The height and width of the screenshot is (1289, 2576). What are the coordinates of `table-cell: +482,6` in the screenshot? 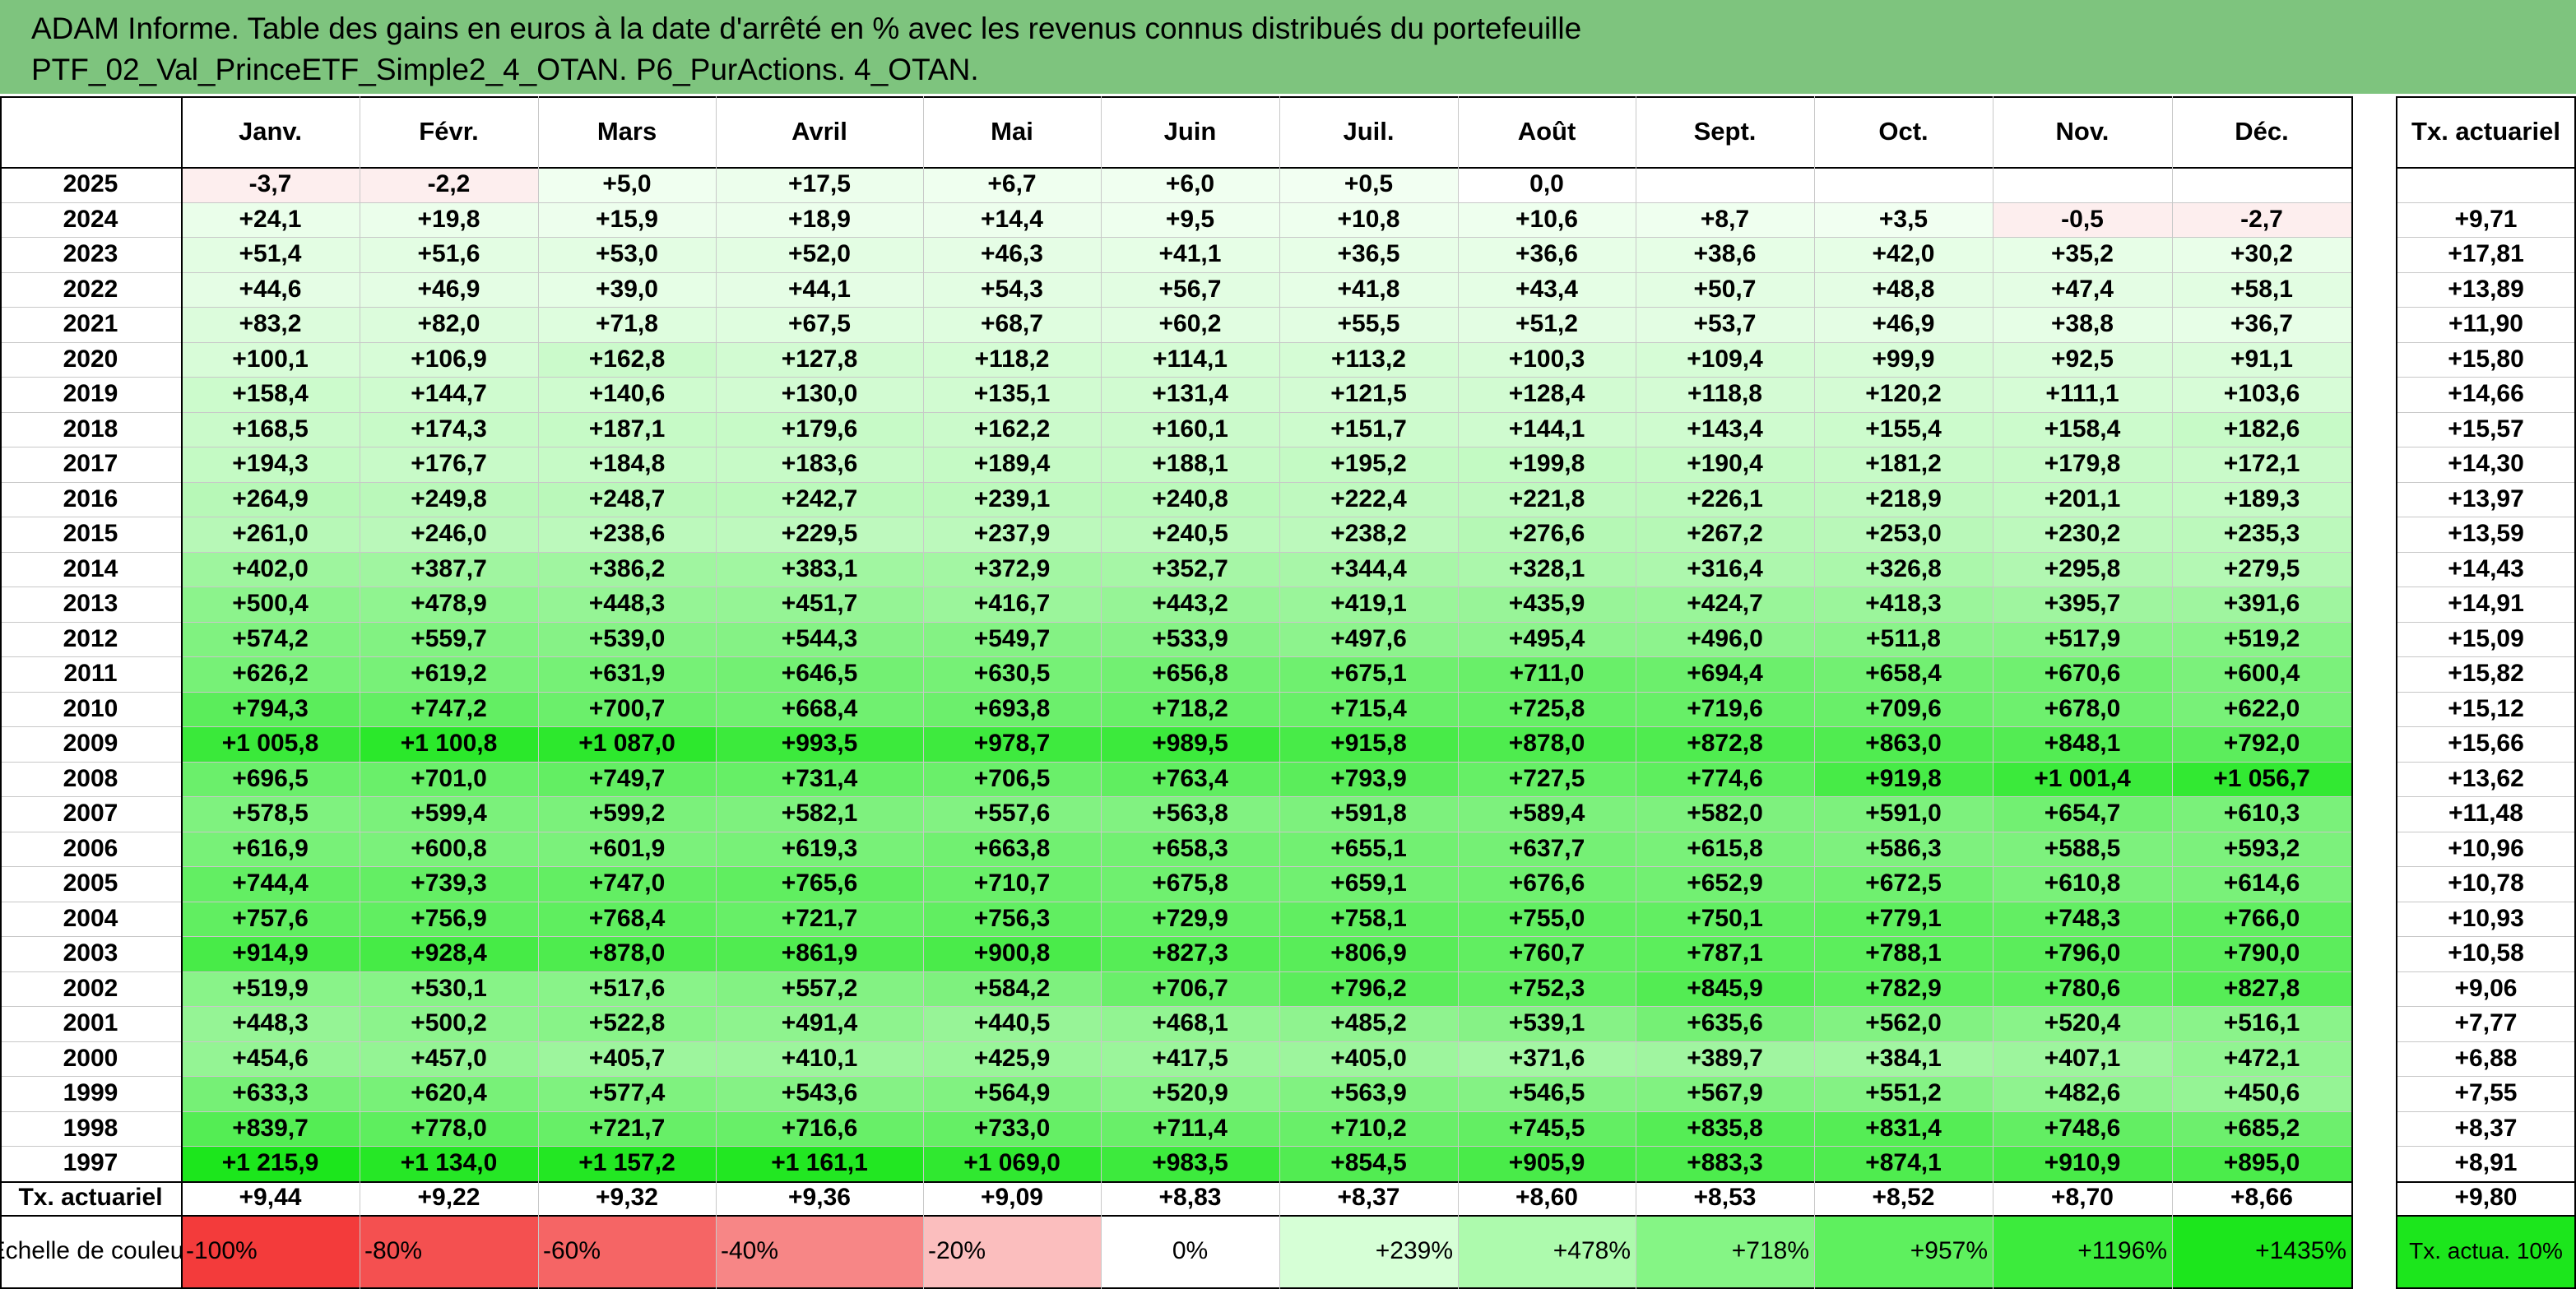 It's located at (2082, 1093).